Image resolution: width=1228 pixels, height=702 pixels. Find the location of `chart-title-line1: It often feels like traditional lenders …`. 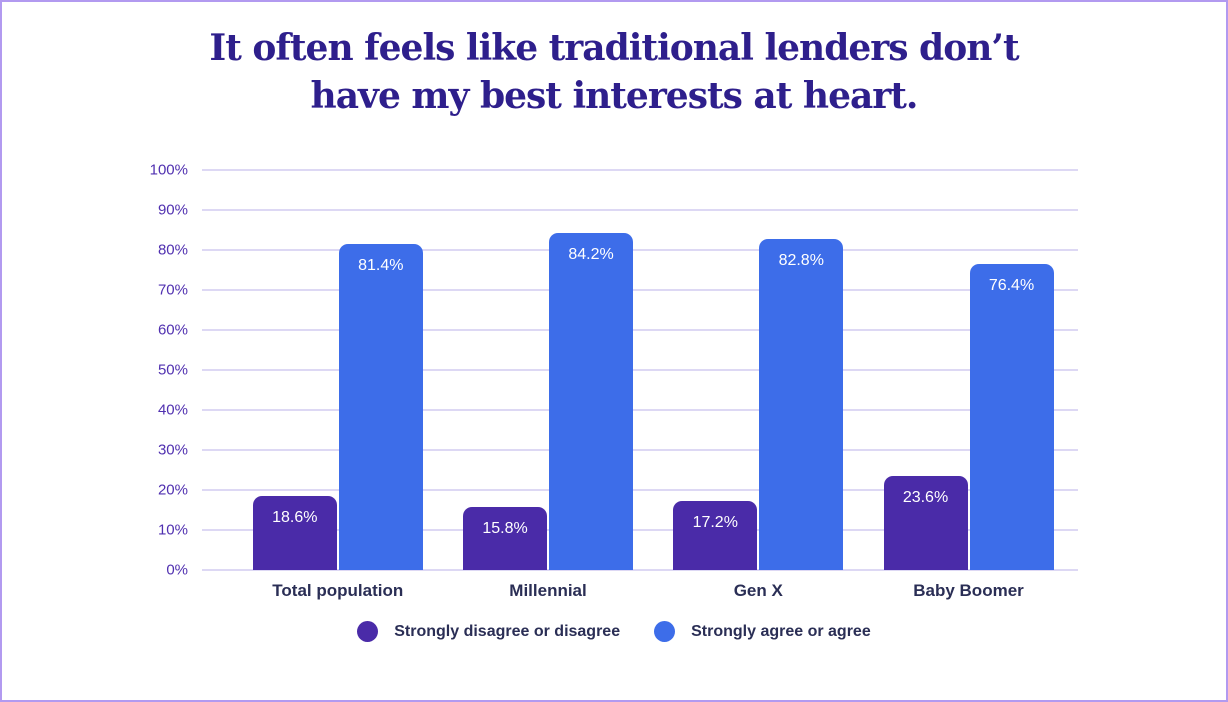

chart-title-line1: It often feels like traditional lenders … is located at coordinates (614, 48).